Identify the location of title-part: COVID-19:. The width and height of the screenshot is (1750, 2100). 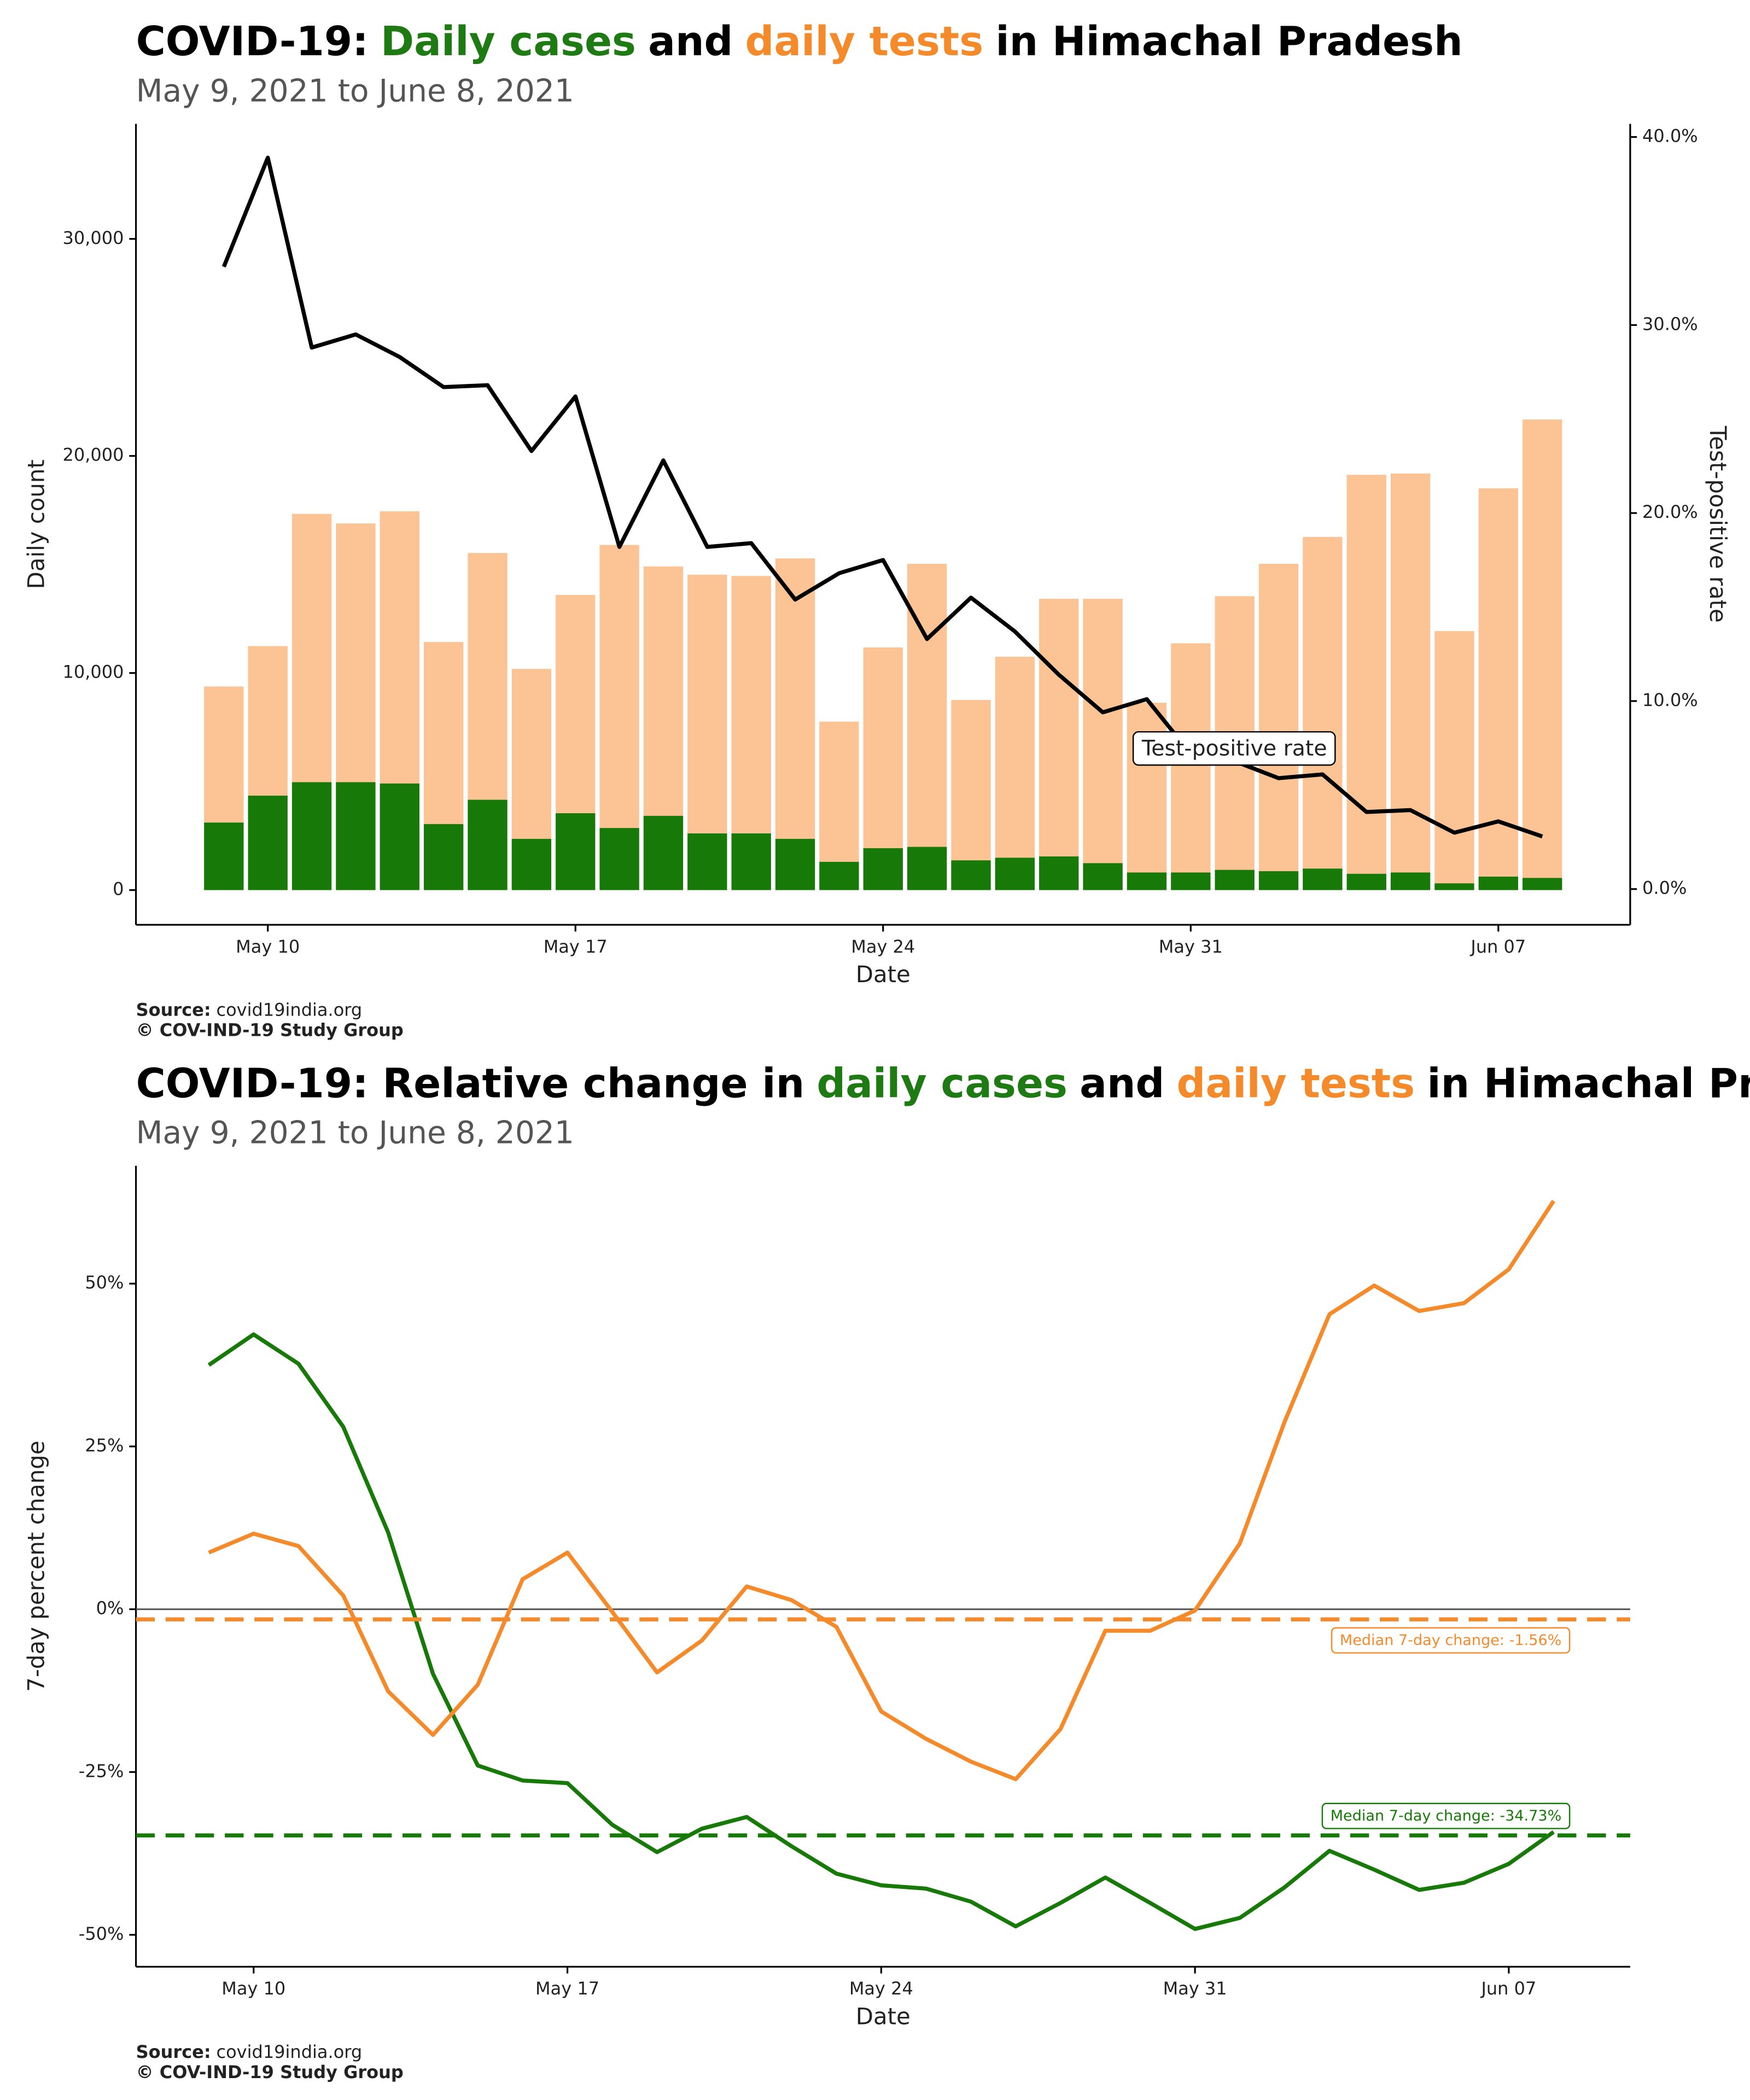
(252, 41).